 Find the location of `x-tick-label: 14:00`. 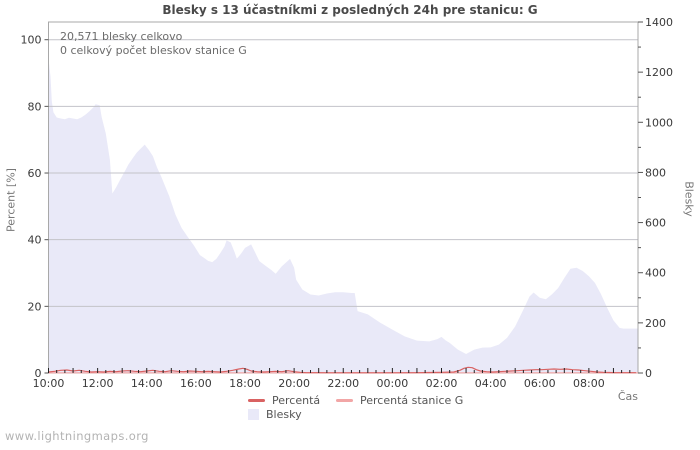

x-tick-label: 14:00 is located at coordinates (147, 383).